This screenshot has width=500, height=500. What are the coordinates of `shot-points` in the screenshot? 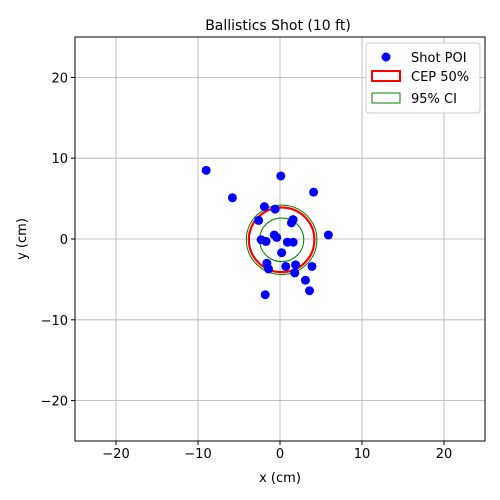 It's located at (267, 232).